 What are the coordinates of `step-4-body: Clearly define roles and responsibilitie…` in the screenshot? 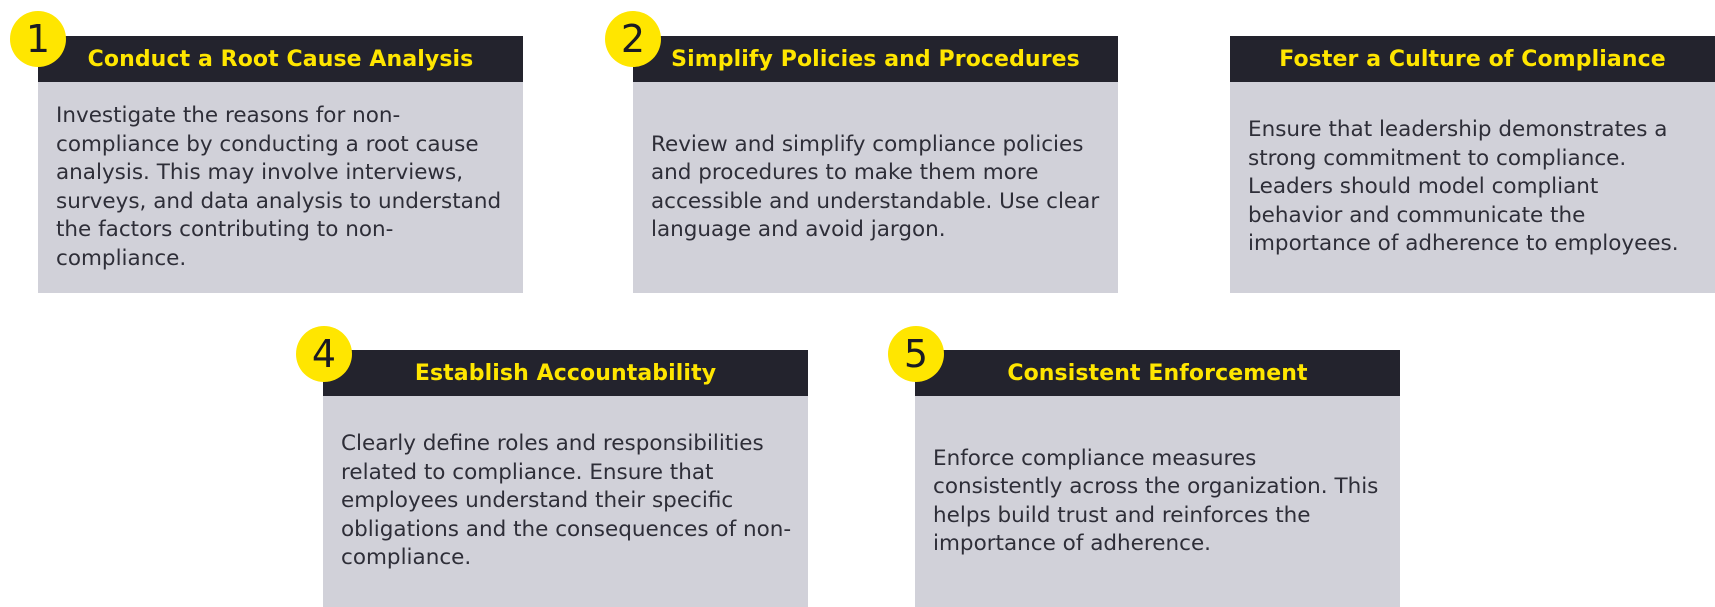 It's located at (565, 501).